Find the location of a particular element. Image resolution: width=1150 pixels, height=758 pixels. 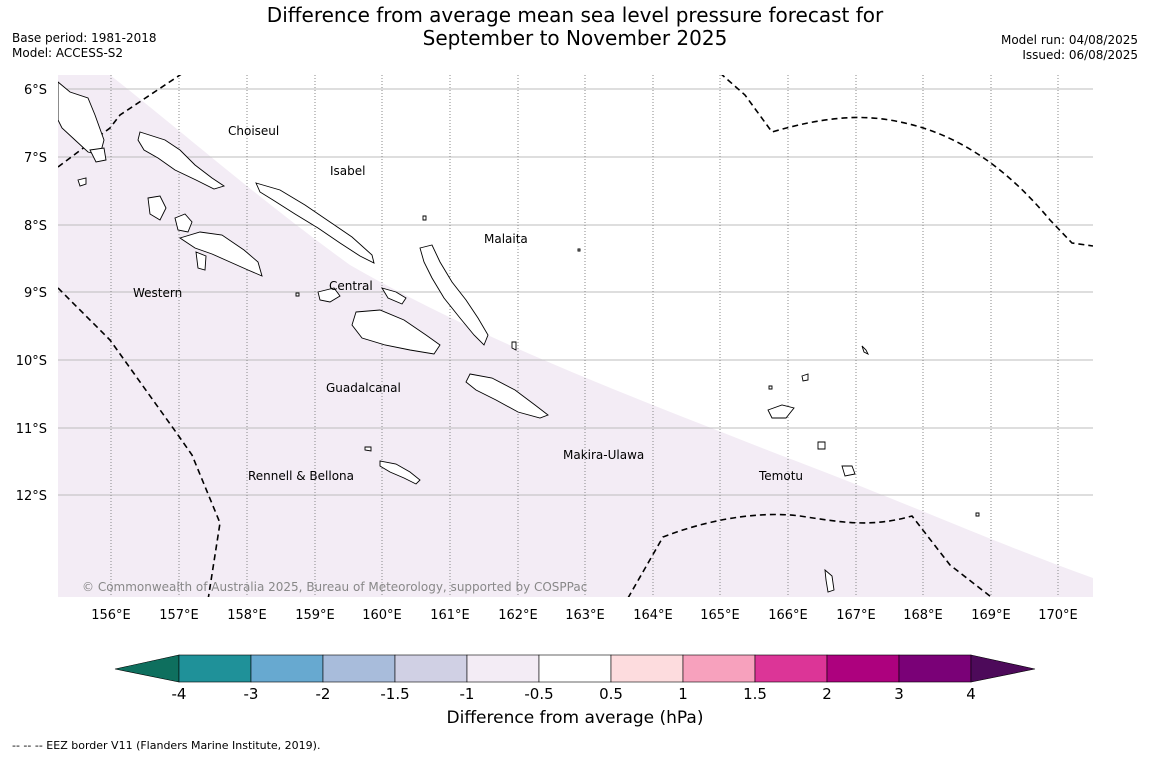

model-run-text: Model run: 04/08/2025 is located at coordinates (1069, 40).